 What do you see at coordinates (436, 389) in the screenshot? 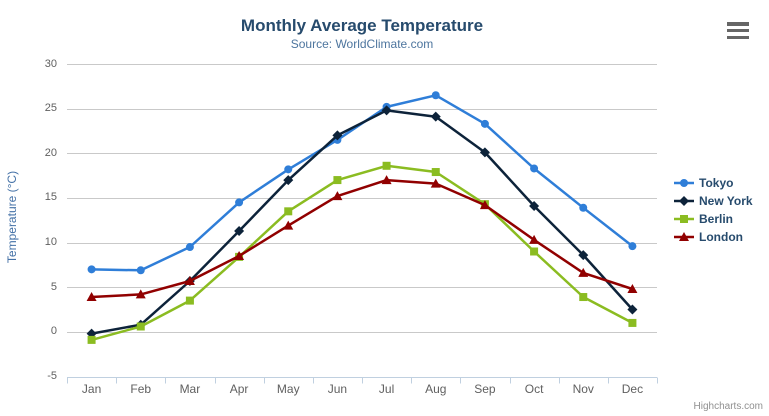
I see `x-axis-label: Aug` at bounding box center [436, 389].